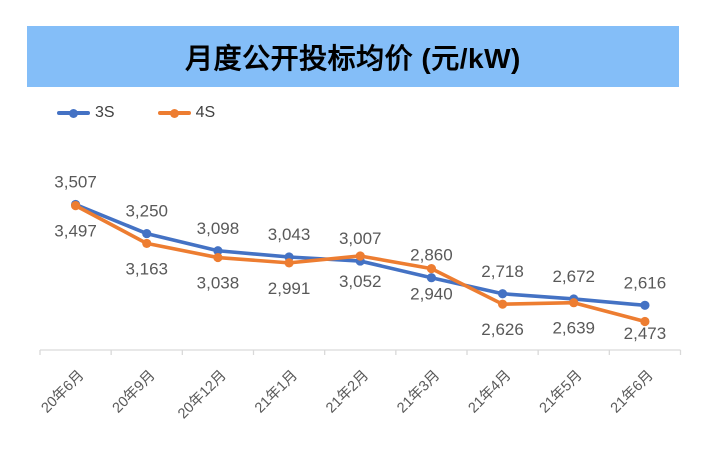 The image size is (713, 468). I want to click on data-label-4s: 3,497, so click(75, 231).